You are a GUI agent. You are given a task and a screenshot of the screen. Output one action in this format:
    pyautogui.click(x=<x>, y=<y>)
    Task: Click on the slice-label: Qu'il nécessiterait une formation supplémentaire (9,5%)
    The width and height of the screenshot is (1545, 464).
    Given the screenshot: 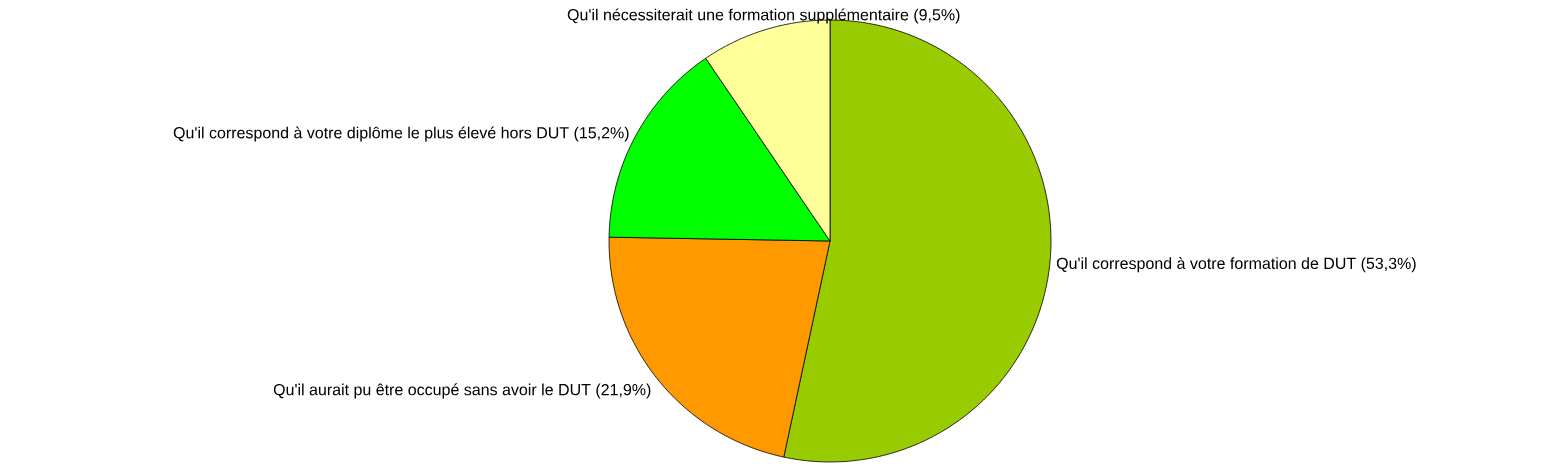 What is the action you would take?
    pyautogui.click(x=763, y=16)
    